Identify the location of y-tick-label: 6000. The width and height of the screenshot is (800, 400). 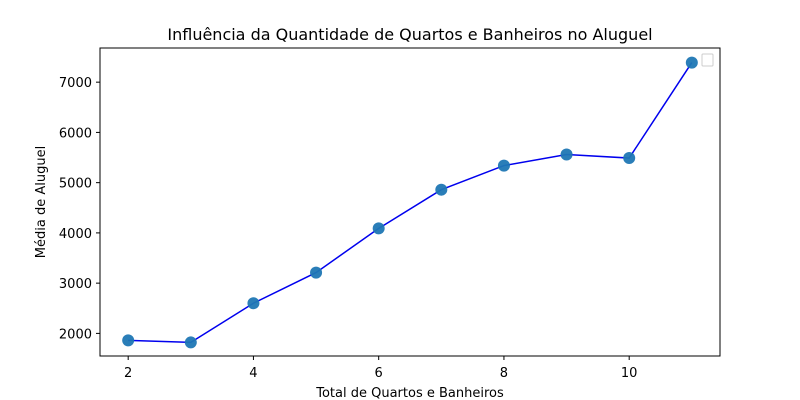
(75, 133).